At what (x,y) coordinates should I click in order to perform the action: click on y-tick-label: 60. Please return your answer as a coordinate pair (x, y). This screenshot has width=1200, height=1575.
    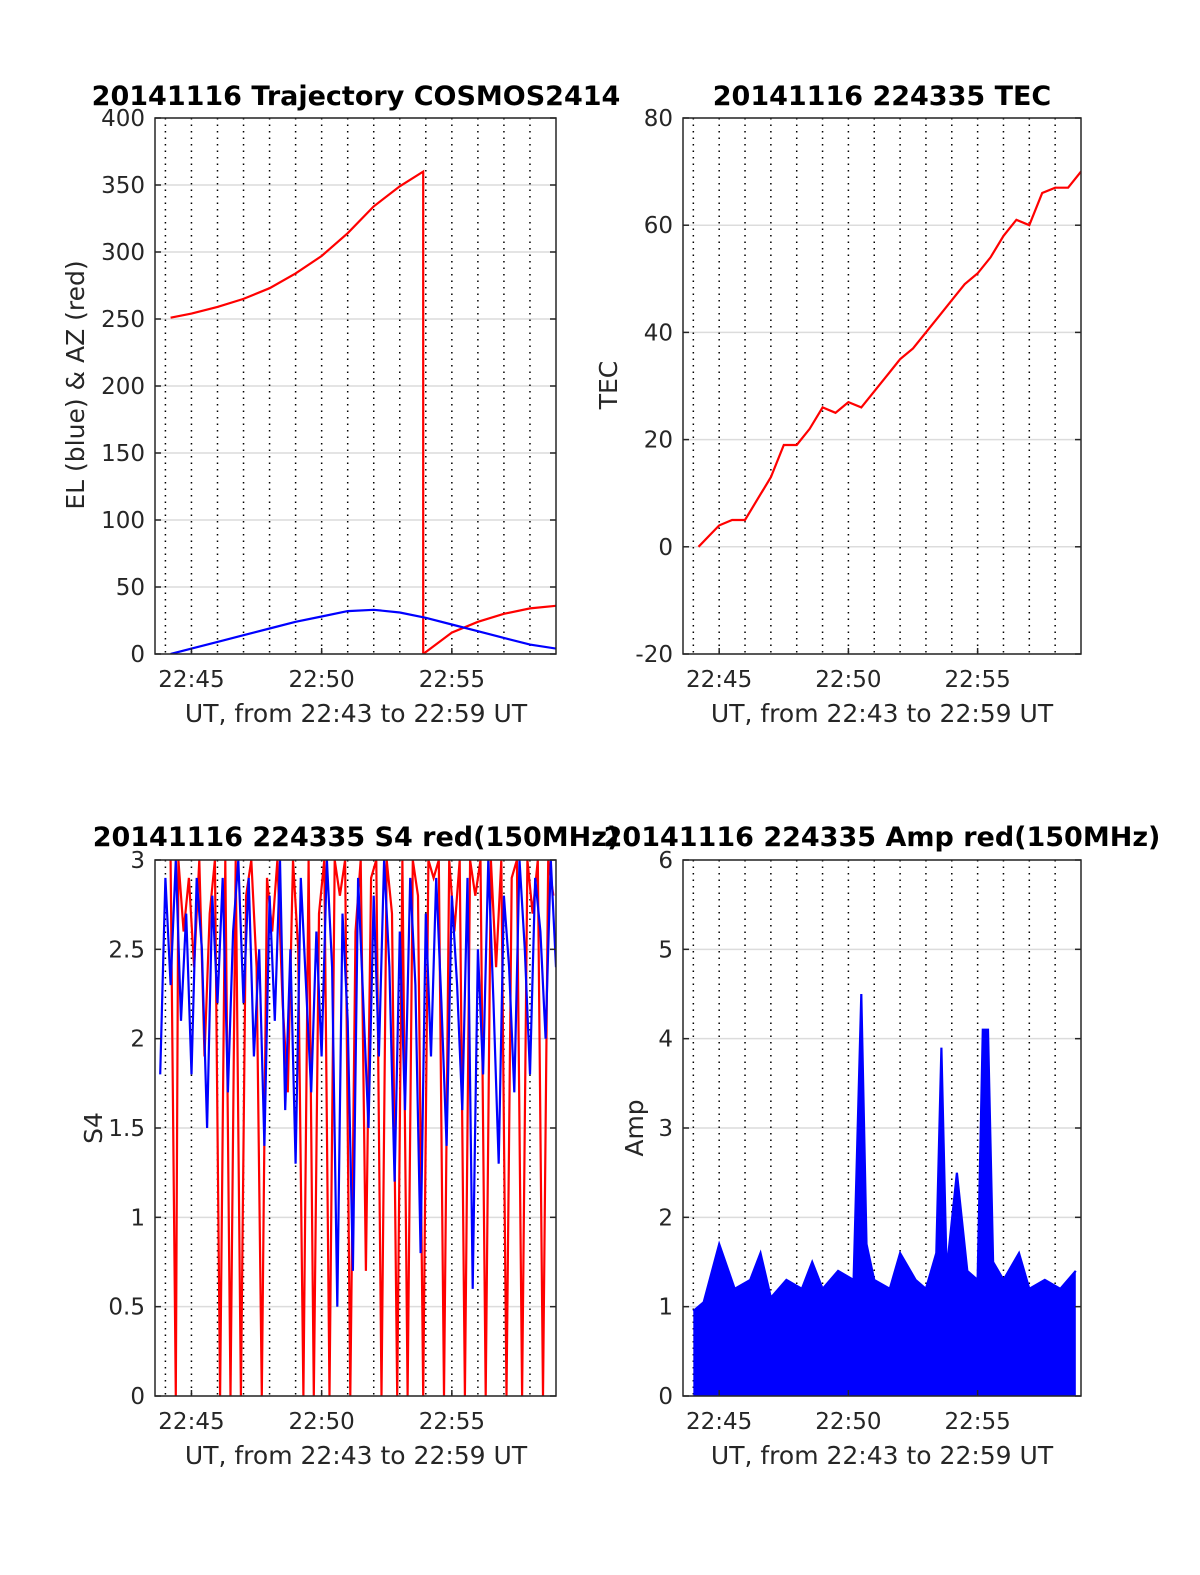
    Looking at the image, I should click on (658, 226).